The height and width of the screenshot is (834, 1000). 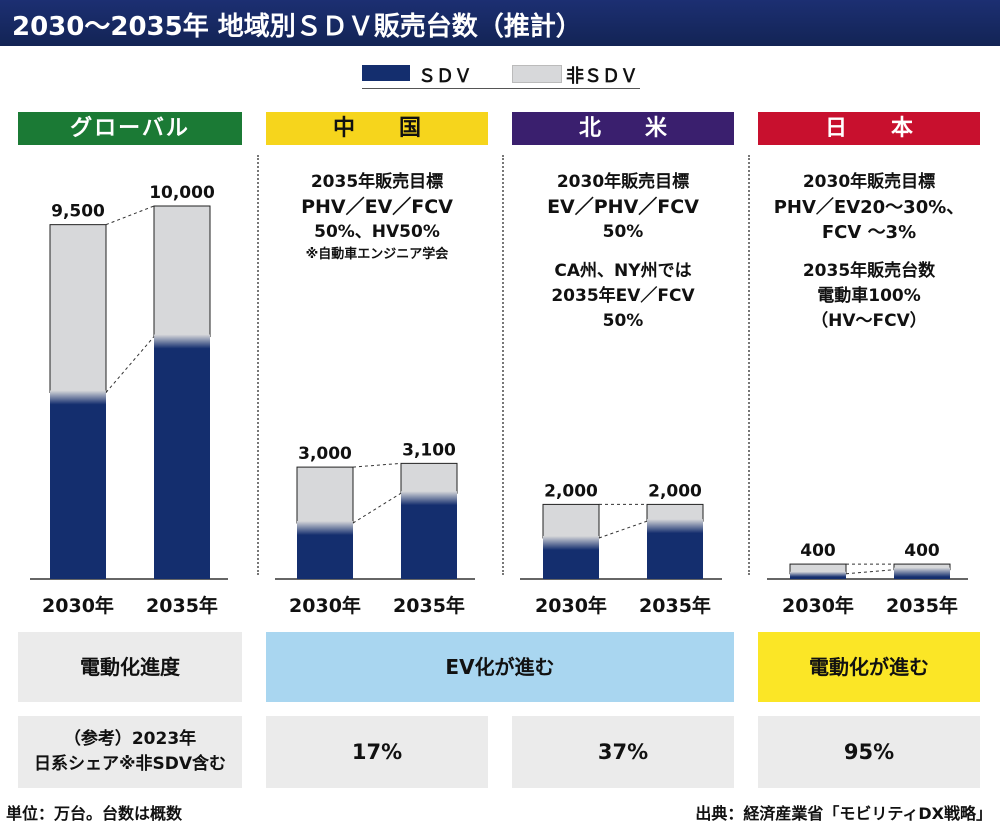 What do you see at coordinates (377, 254) in the screenshot?
I see `china-note-source: ※自動車エンジニア学会` at bounding box center [377, 254].